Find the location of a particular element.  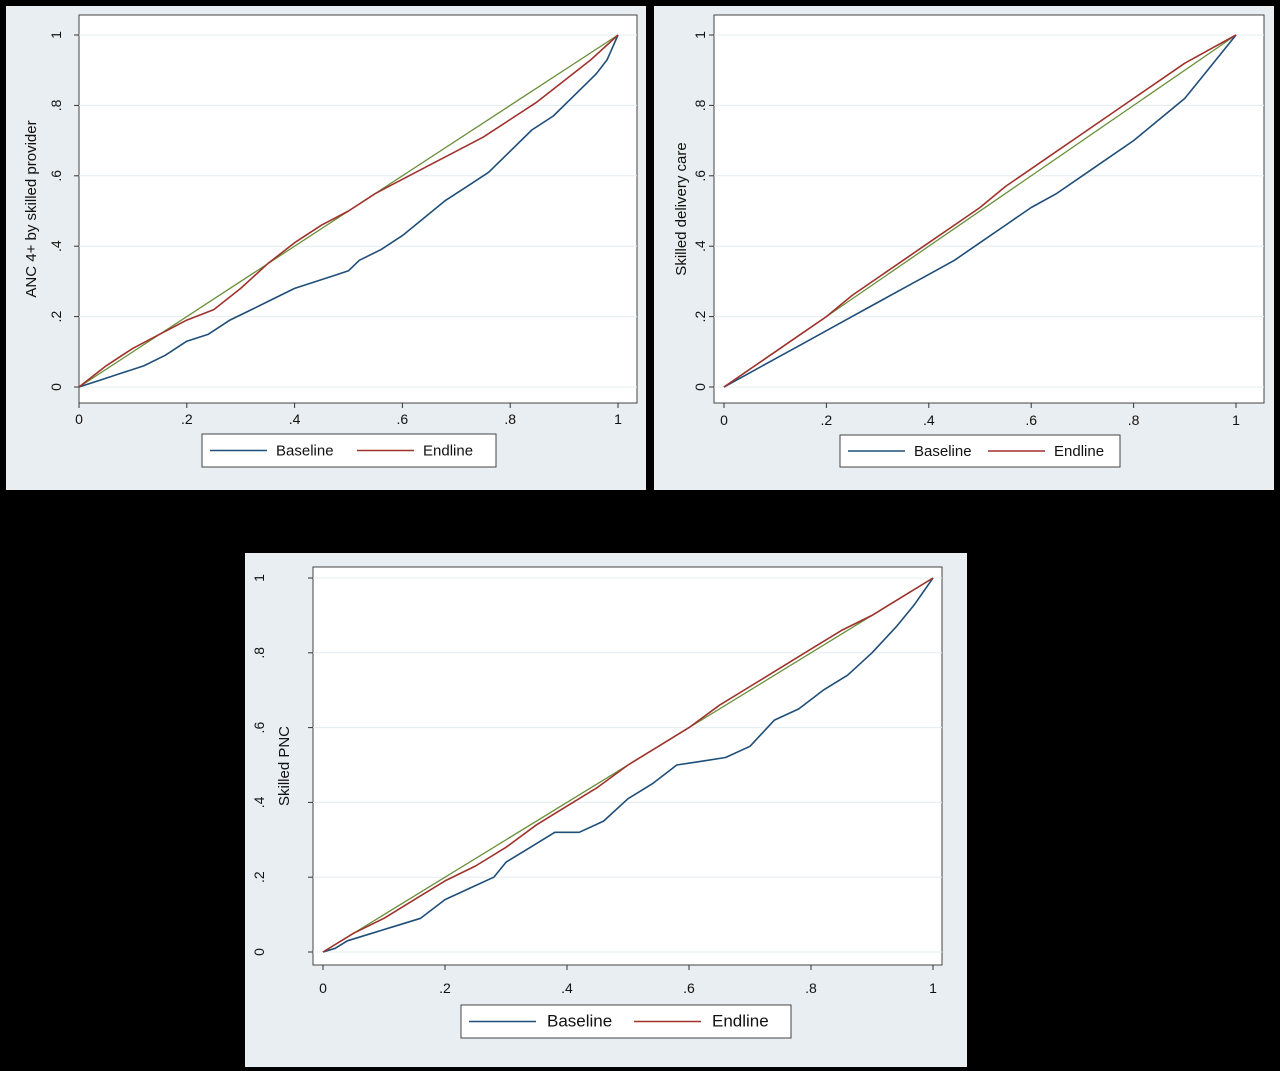

y-axis-label: Skilled PNC is located at coordinates (284, 766).